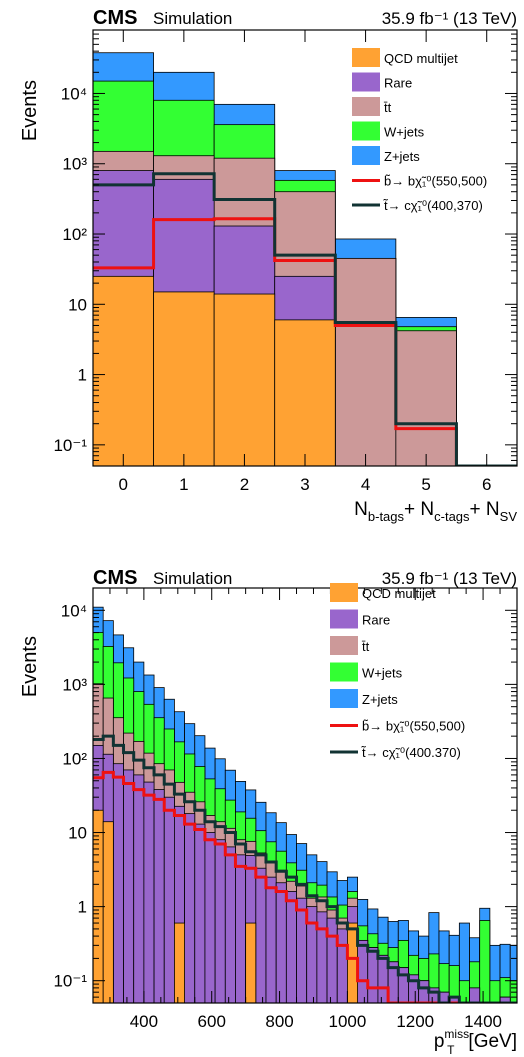  What do you see at coordinates (183, 484) in the screenshot?
I see `x-tick-label: 1` at bounding box center [183, 484].